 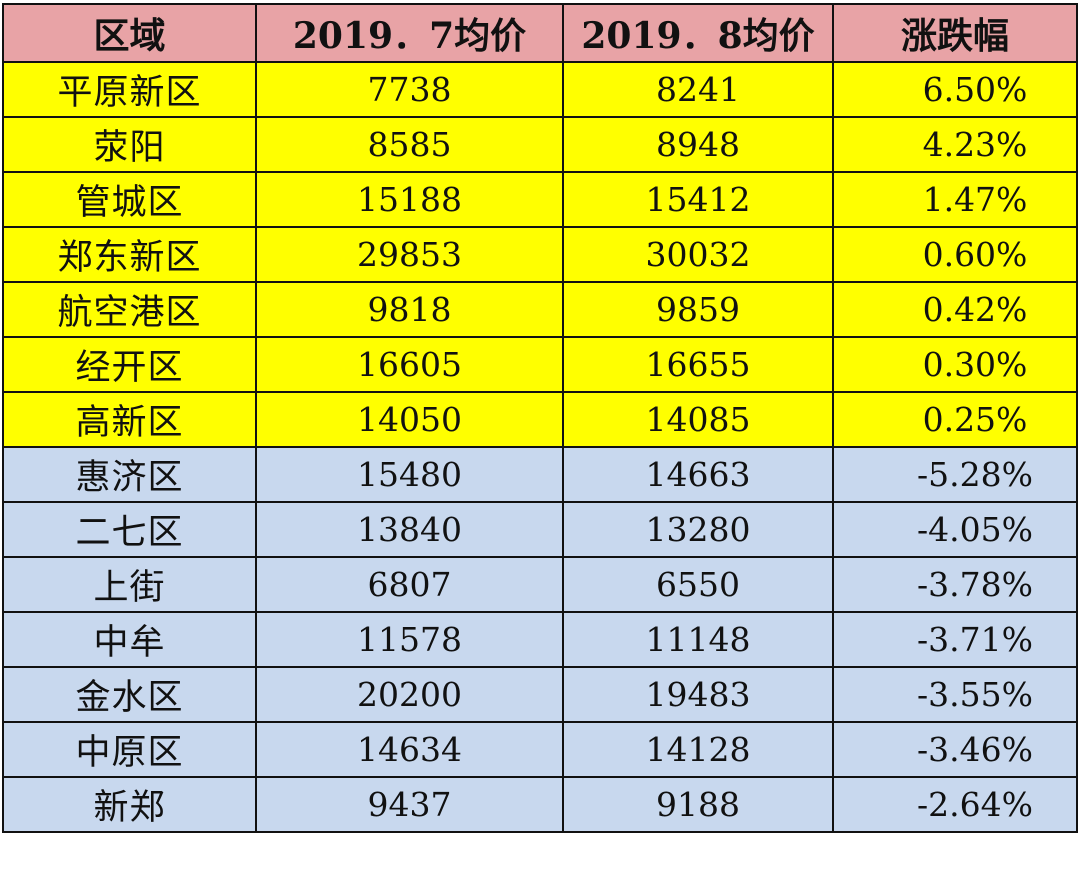 I want to click on region-cell: 荥阳, so click(x=129, y=144).